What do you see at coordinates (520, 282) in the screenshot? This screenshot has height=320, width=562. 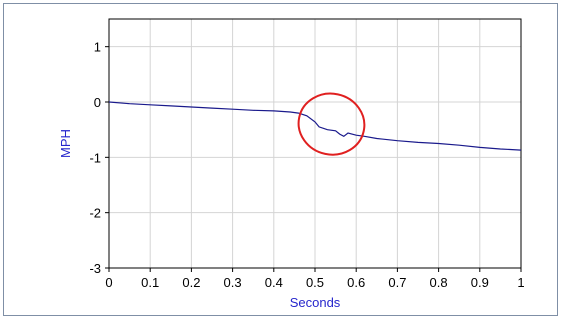 I see `x-tick-label: 1` at bounding box center [520, 282].